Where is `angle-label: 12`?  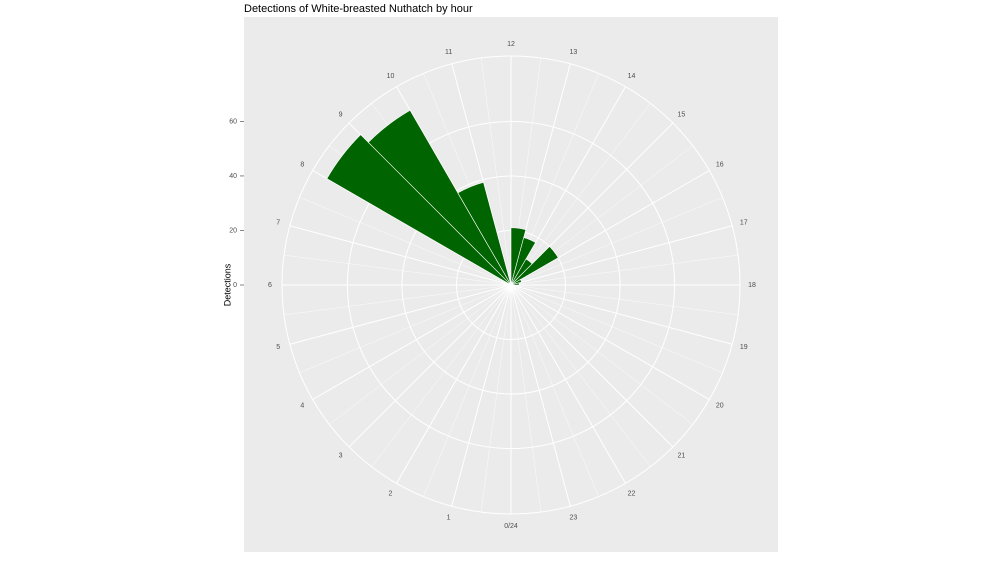
angle-label: 12 is located at coordinates (511, 44).